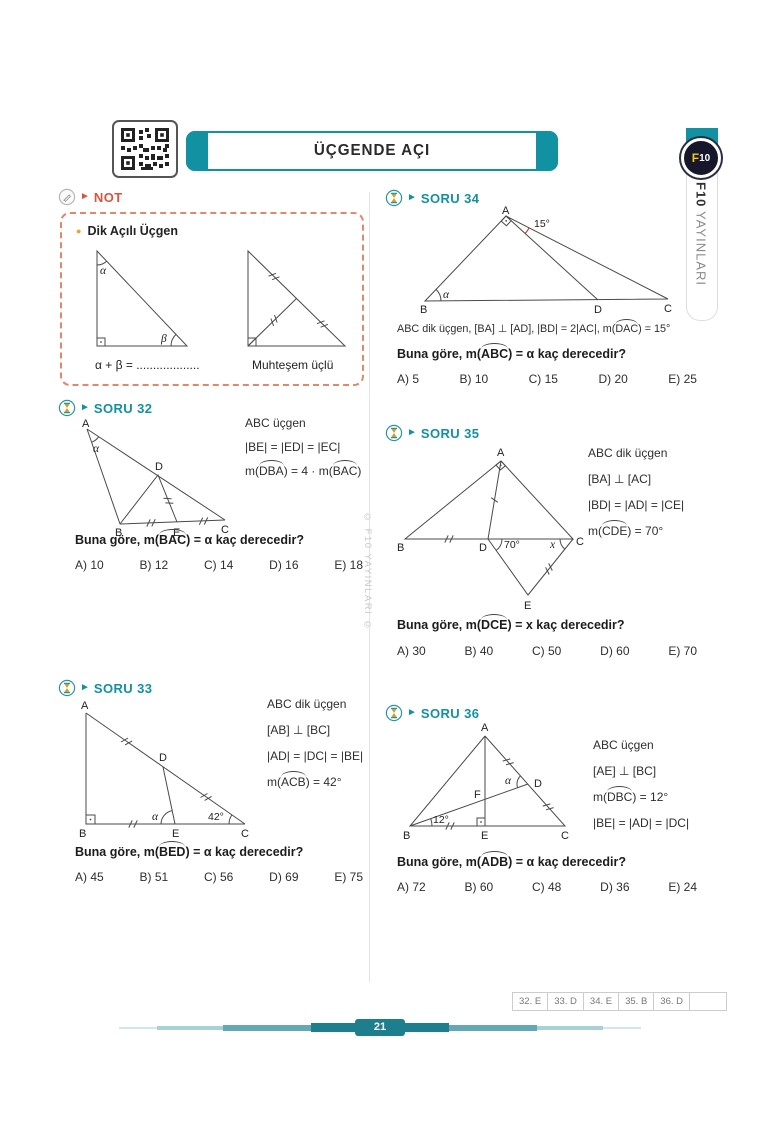 Image resolution: width=760 pixels, height=1140 pixels. Describe the element at coordinates (89, 877) in the screenshot. I see `answer-option: A) 45` at that location.